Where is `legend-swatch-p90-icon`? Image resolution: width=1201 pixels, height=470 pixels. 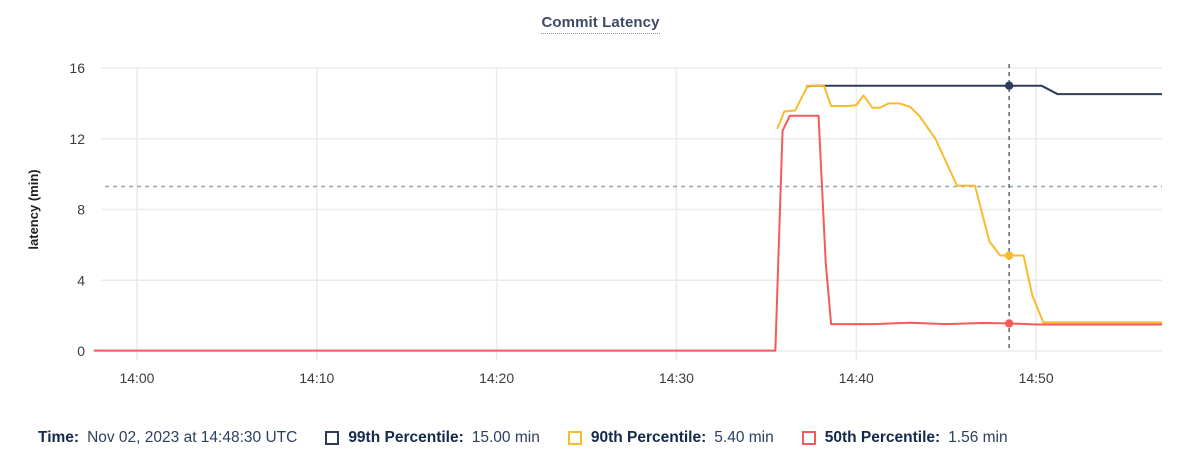 legend-swatch-p90-icon is located at coordinates (574, 438).